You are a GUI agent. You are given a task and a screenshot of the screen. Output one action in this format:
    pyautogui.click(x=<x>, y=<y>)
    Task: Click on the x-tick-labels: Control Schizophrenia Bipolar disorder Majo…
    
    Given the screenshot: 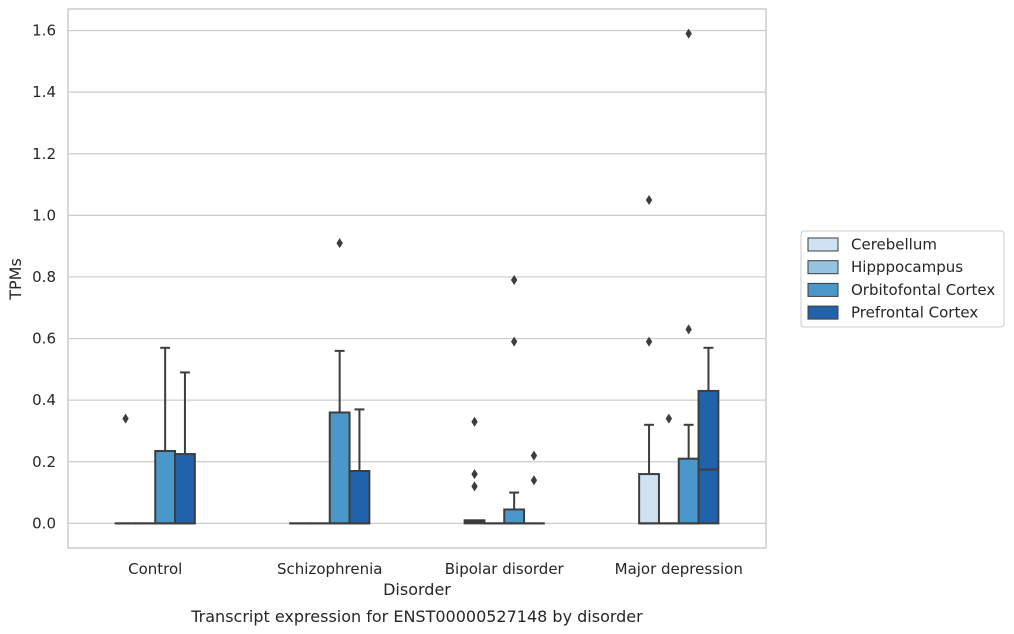 What is the action you would take?
    pyautogui.click(x=435, y=569)
    